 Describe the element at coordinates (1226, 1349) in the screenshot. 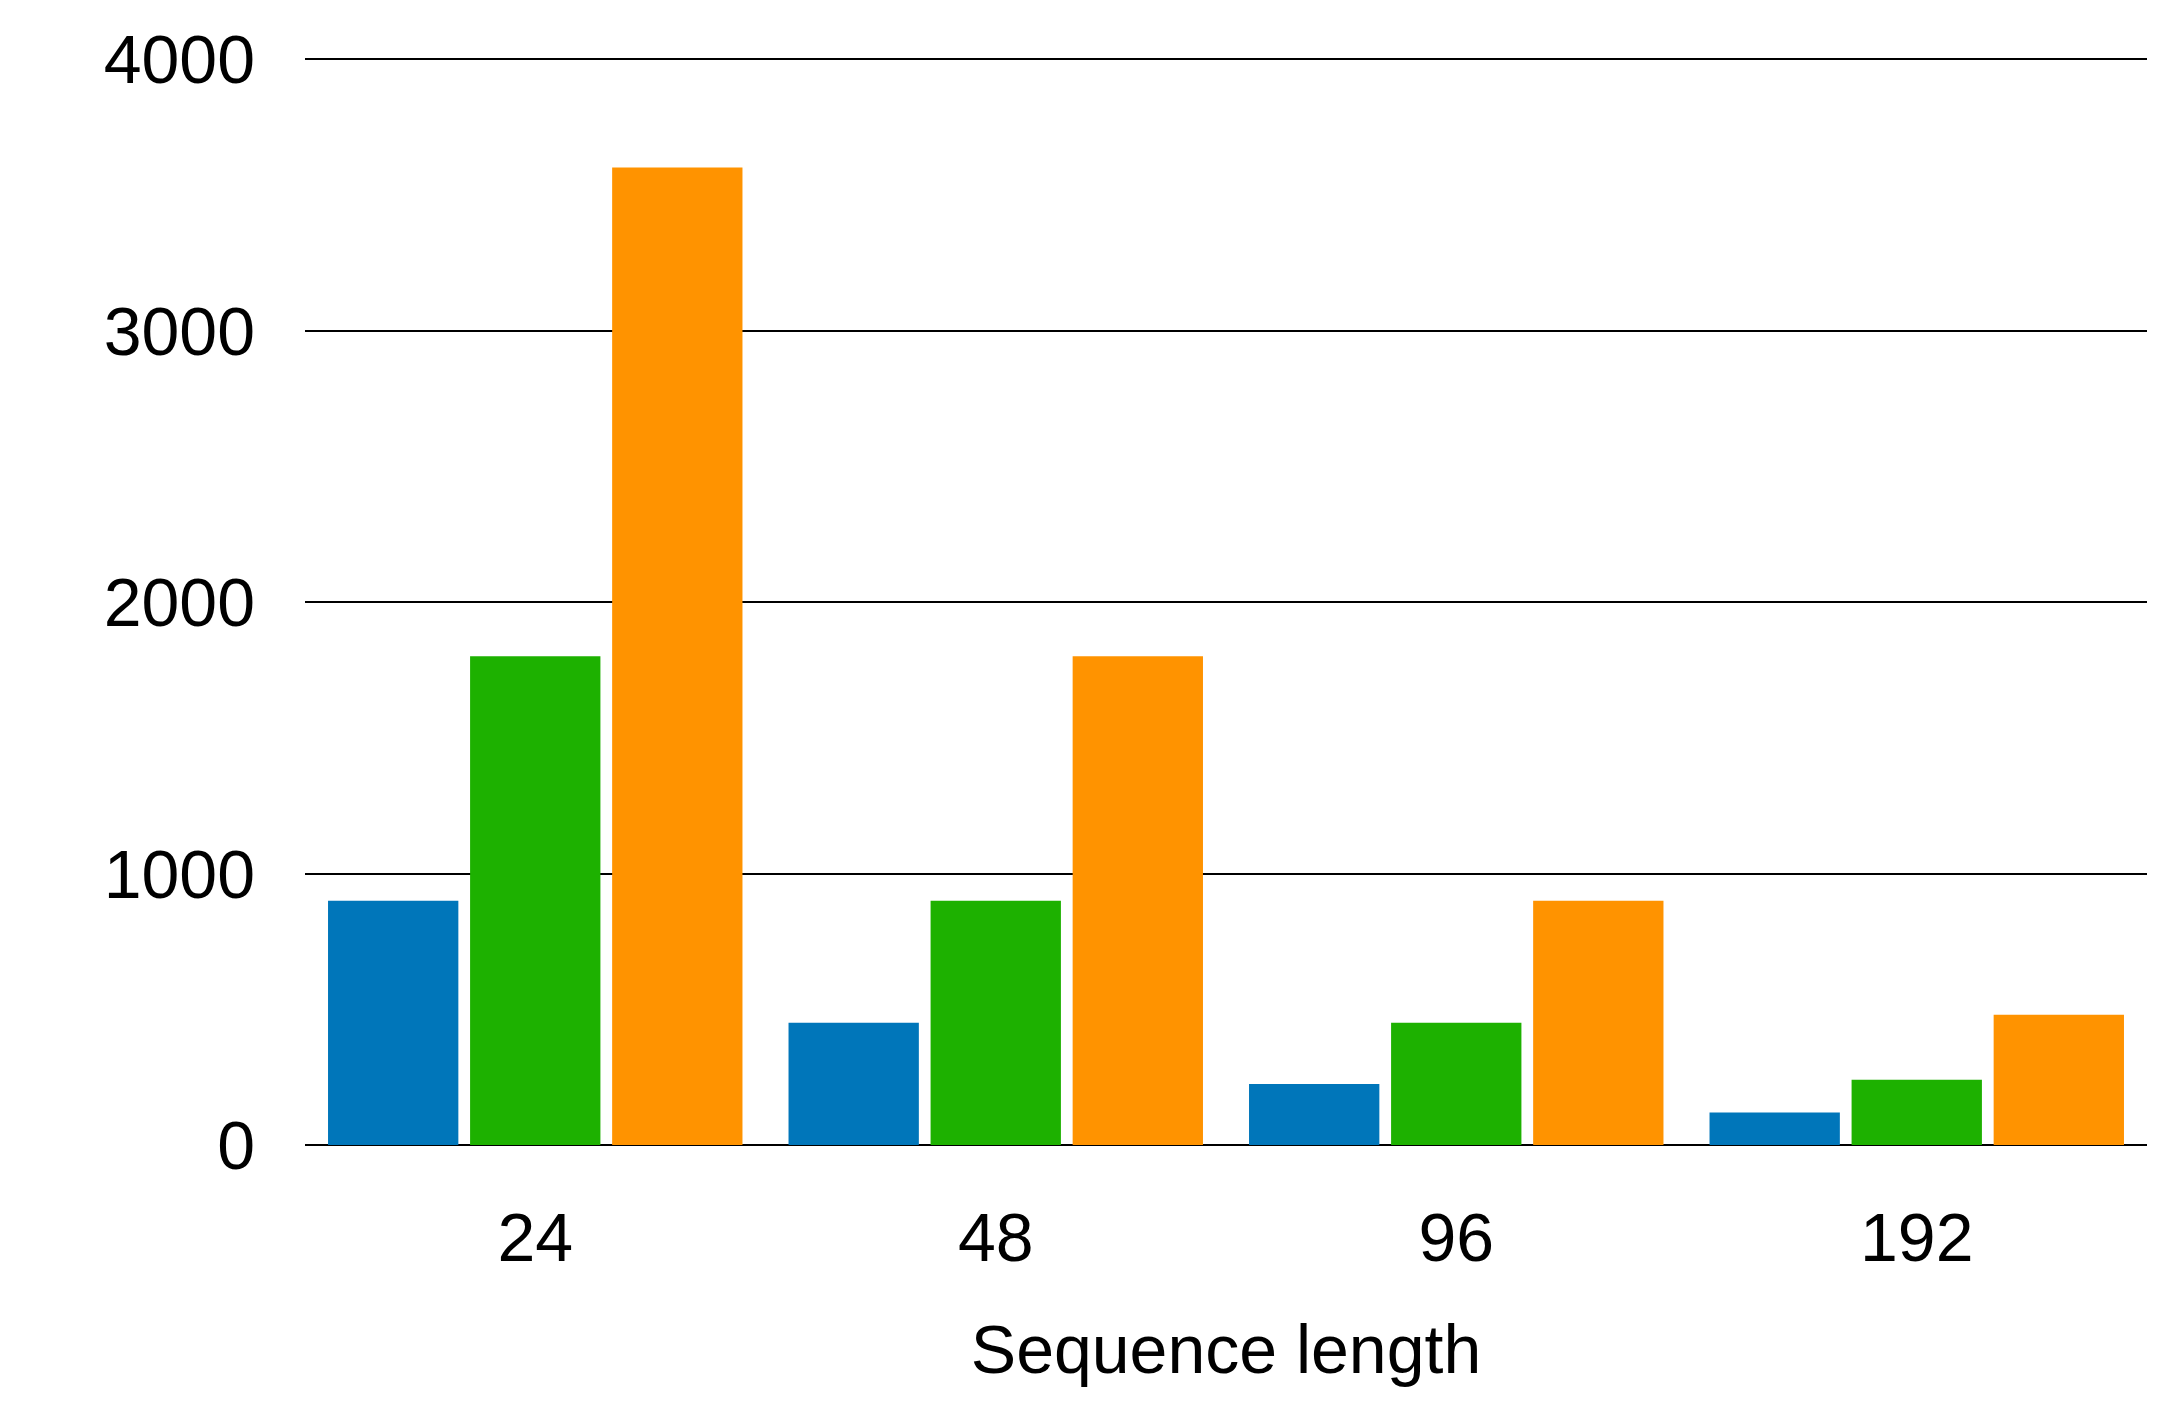

I see `x-axis-title: Sequence length` at that location.